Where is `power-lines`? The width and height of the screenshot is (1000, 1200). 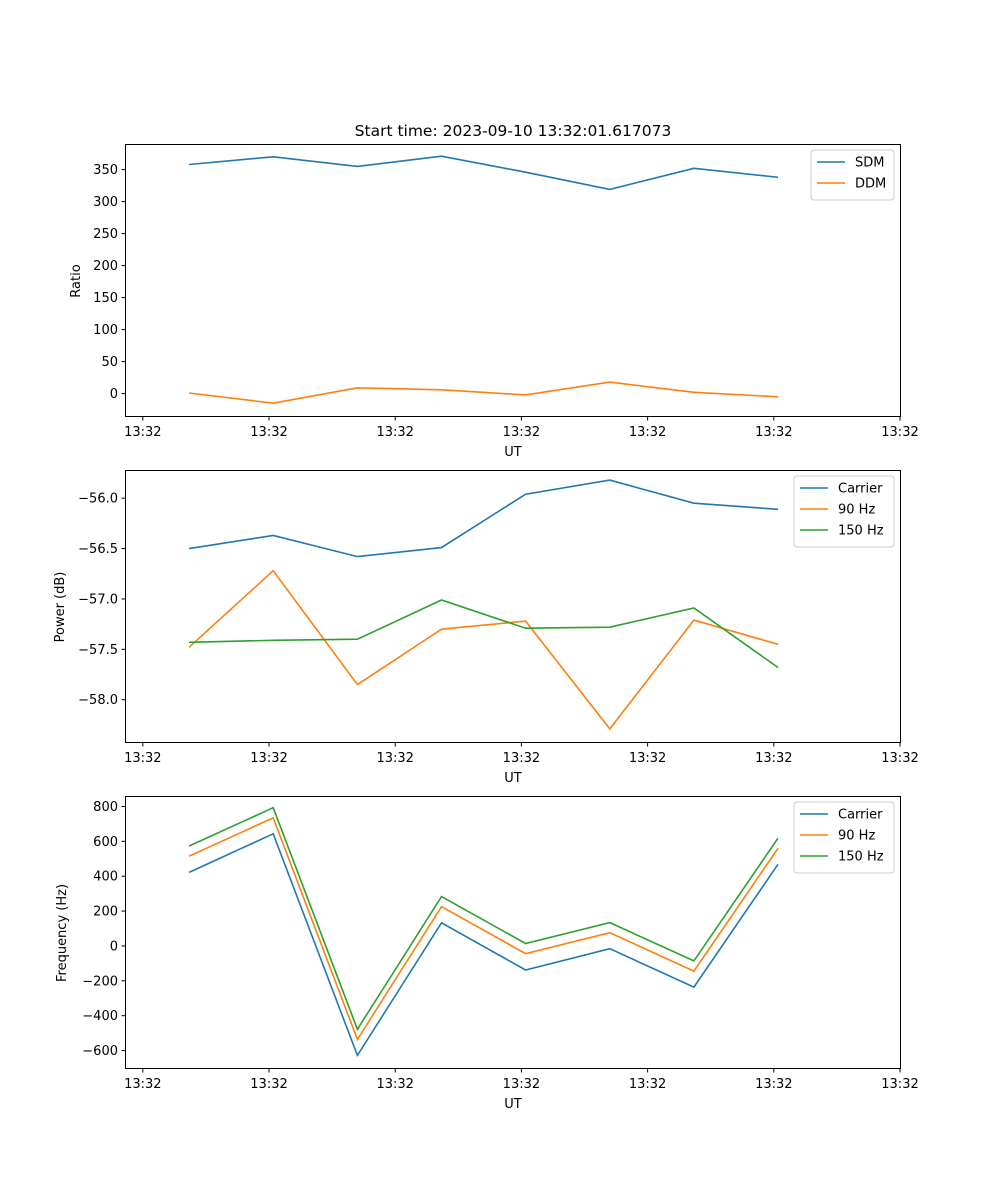
power-lines is located at coordinates (483, 605).